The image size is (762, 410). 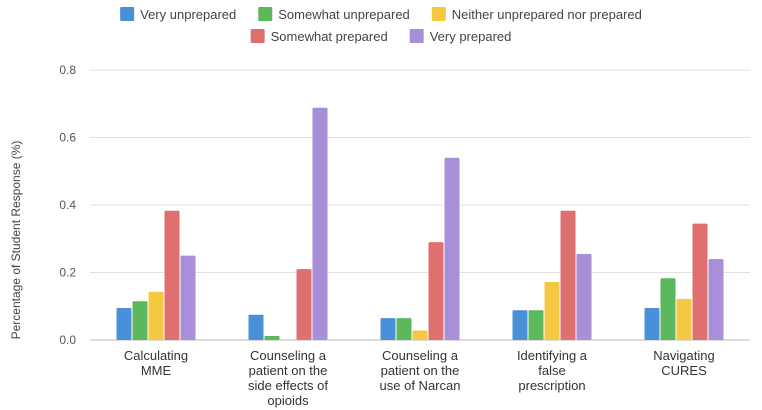 I want to click on legend-label: Very unprepared, so click(x=188, y=14).